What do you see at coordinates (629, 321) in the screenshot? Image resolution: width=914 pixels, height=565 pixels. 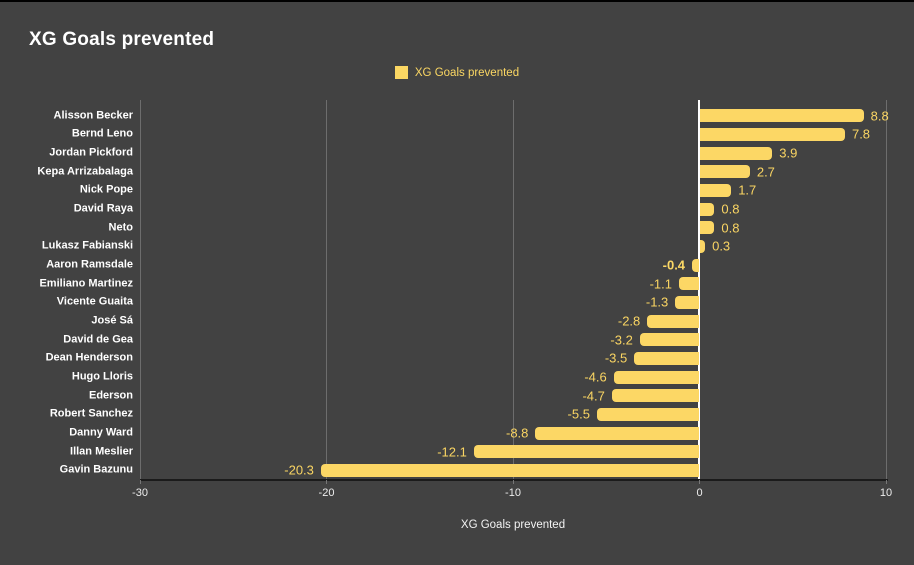 I see `bar-value-label: -2.8` at bounding box center [629, 321].